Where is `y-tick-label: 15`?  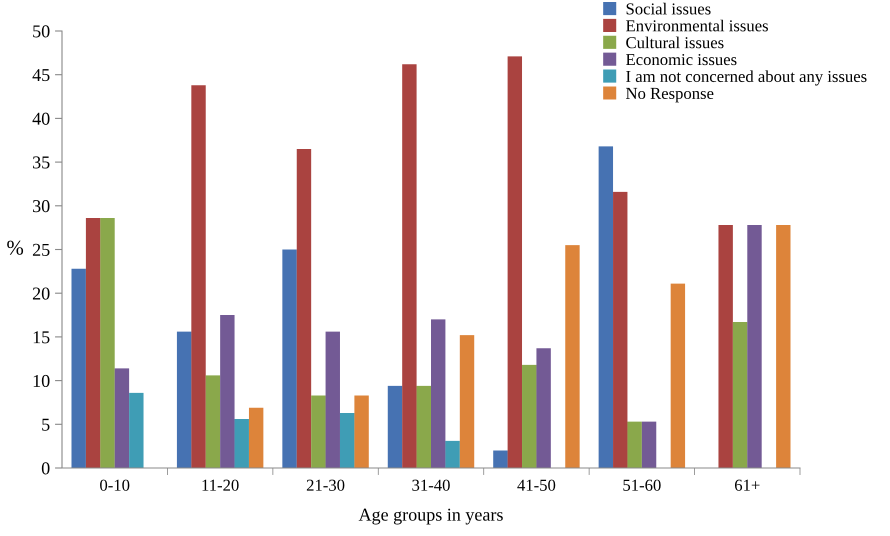
y-tick-label: 15 is located at coordinates (42, 337).